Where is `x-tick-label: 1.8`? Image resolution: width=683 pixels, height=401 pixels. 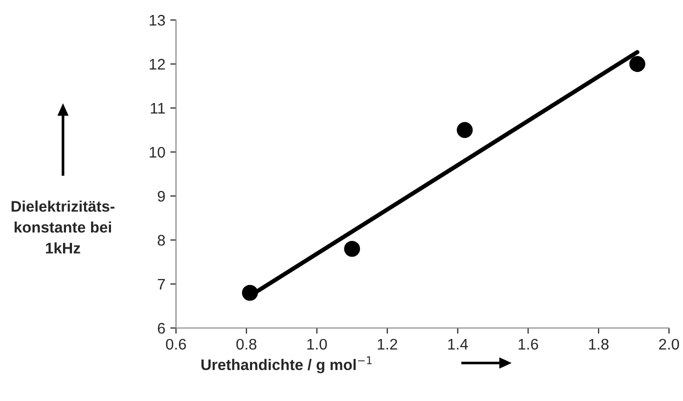
x-tick-label: 1.8 is located at coordinates (599, 344).